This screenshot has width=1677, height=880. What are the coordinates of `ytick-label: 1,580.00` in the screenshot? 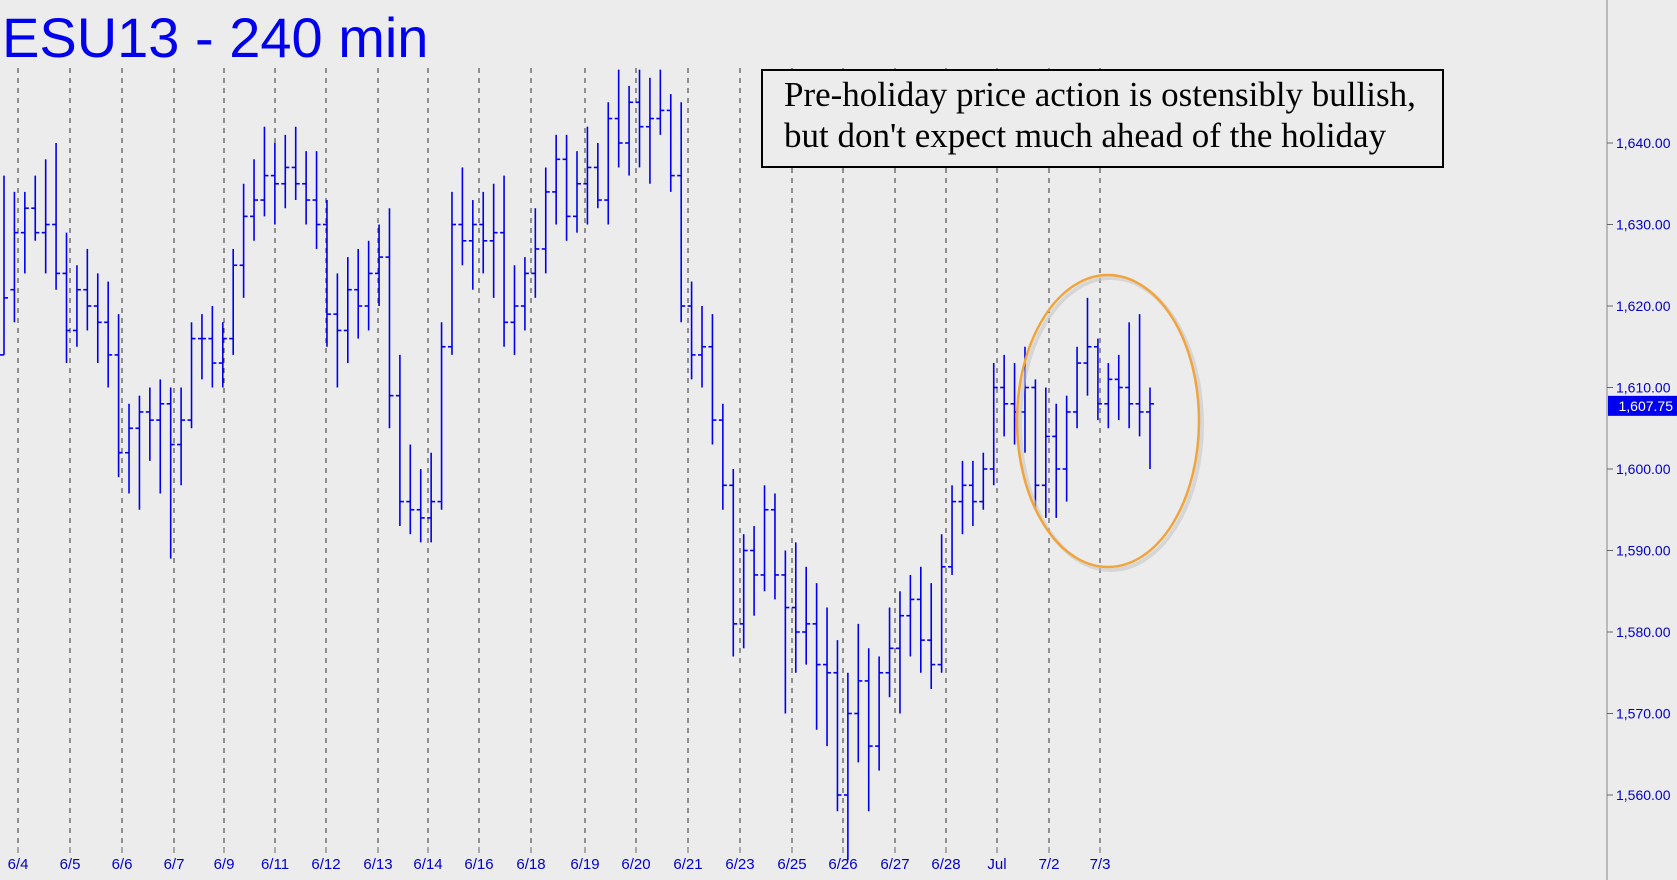 It's located at (1643, 632).